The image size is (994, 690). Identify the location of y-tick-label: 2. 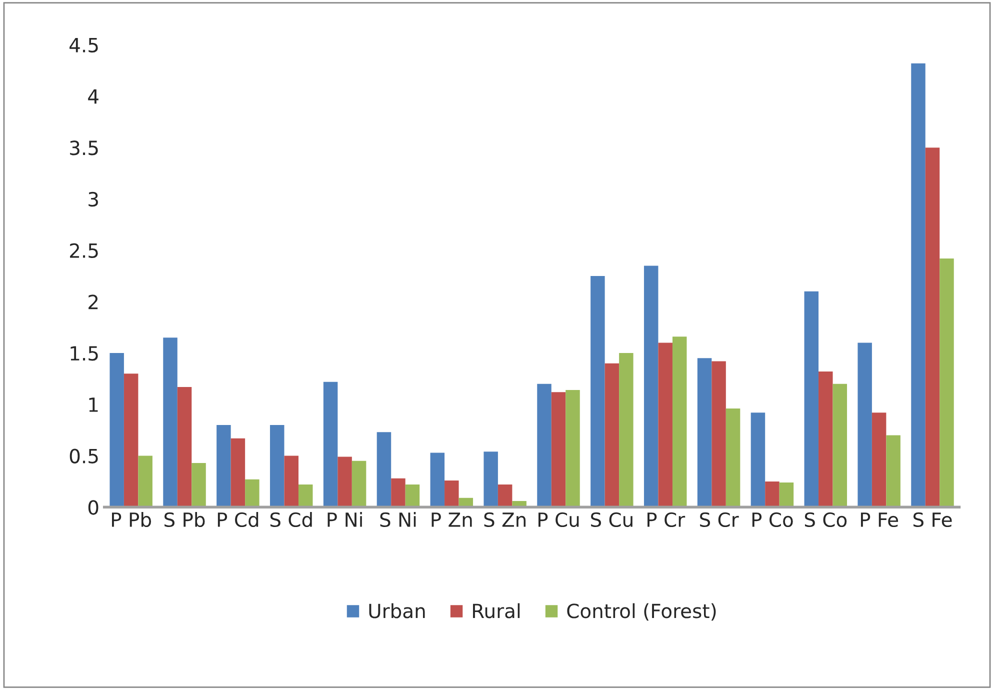
(93, 302).